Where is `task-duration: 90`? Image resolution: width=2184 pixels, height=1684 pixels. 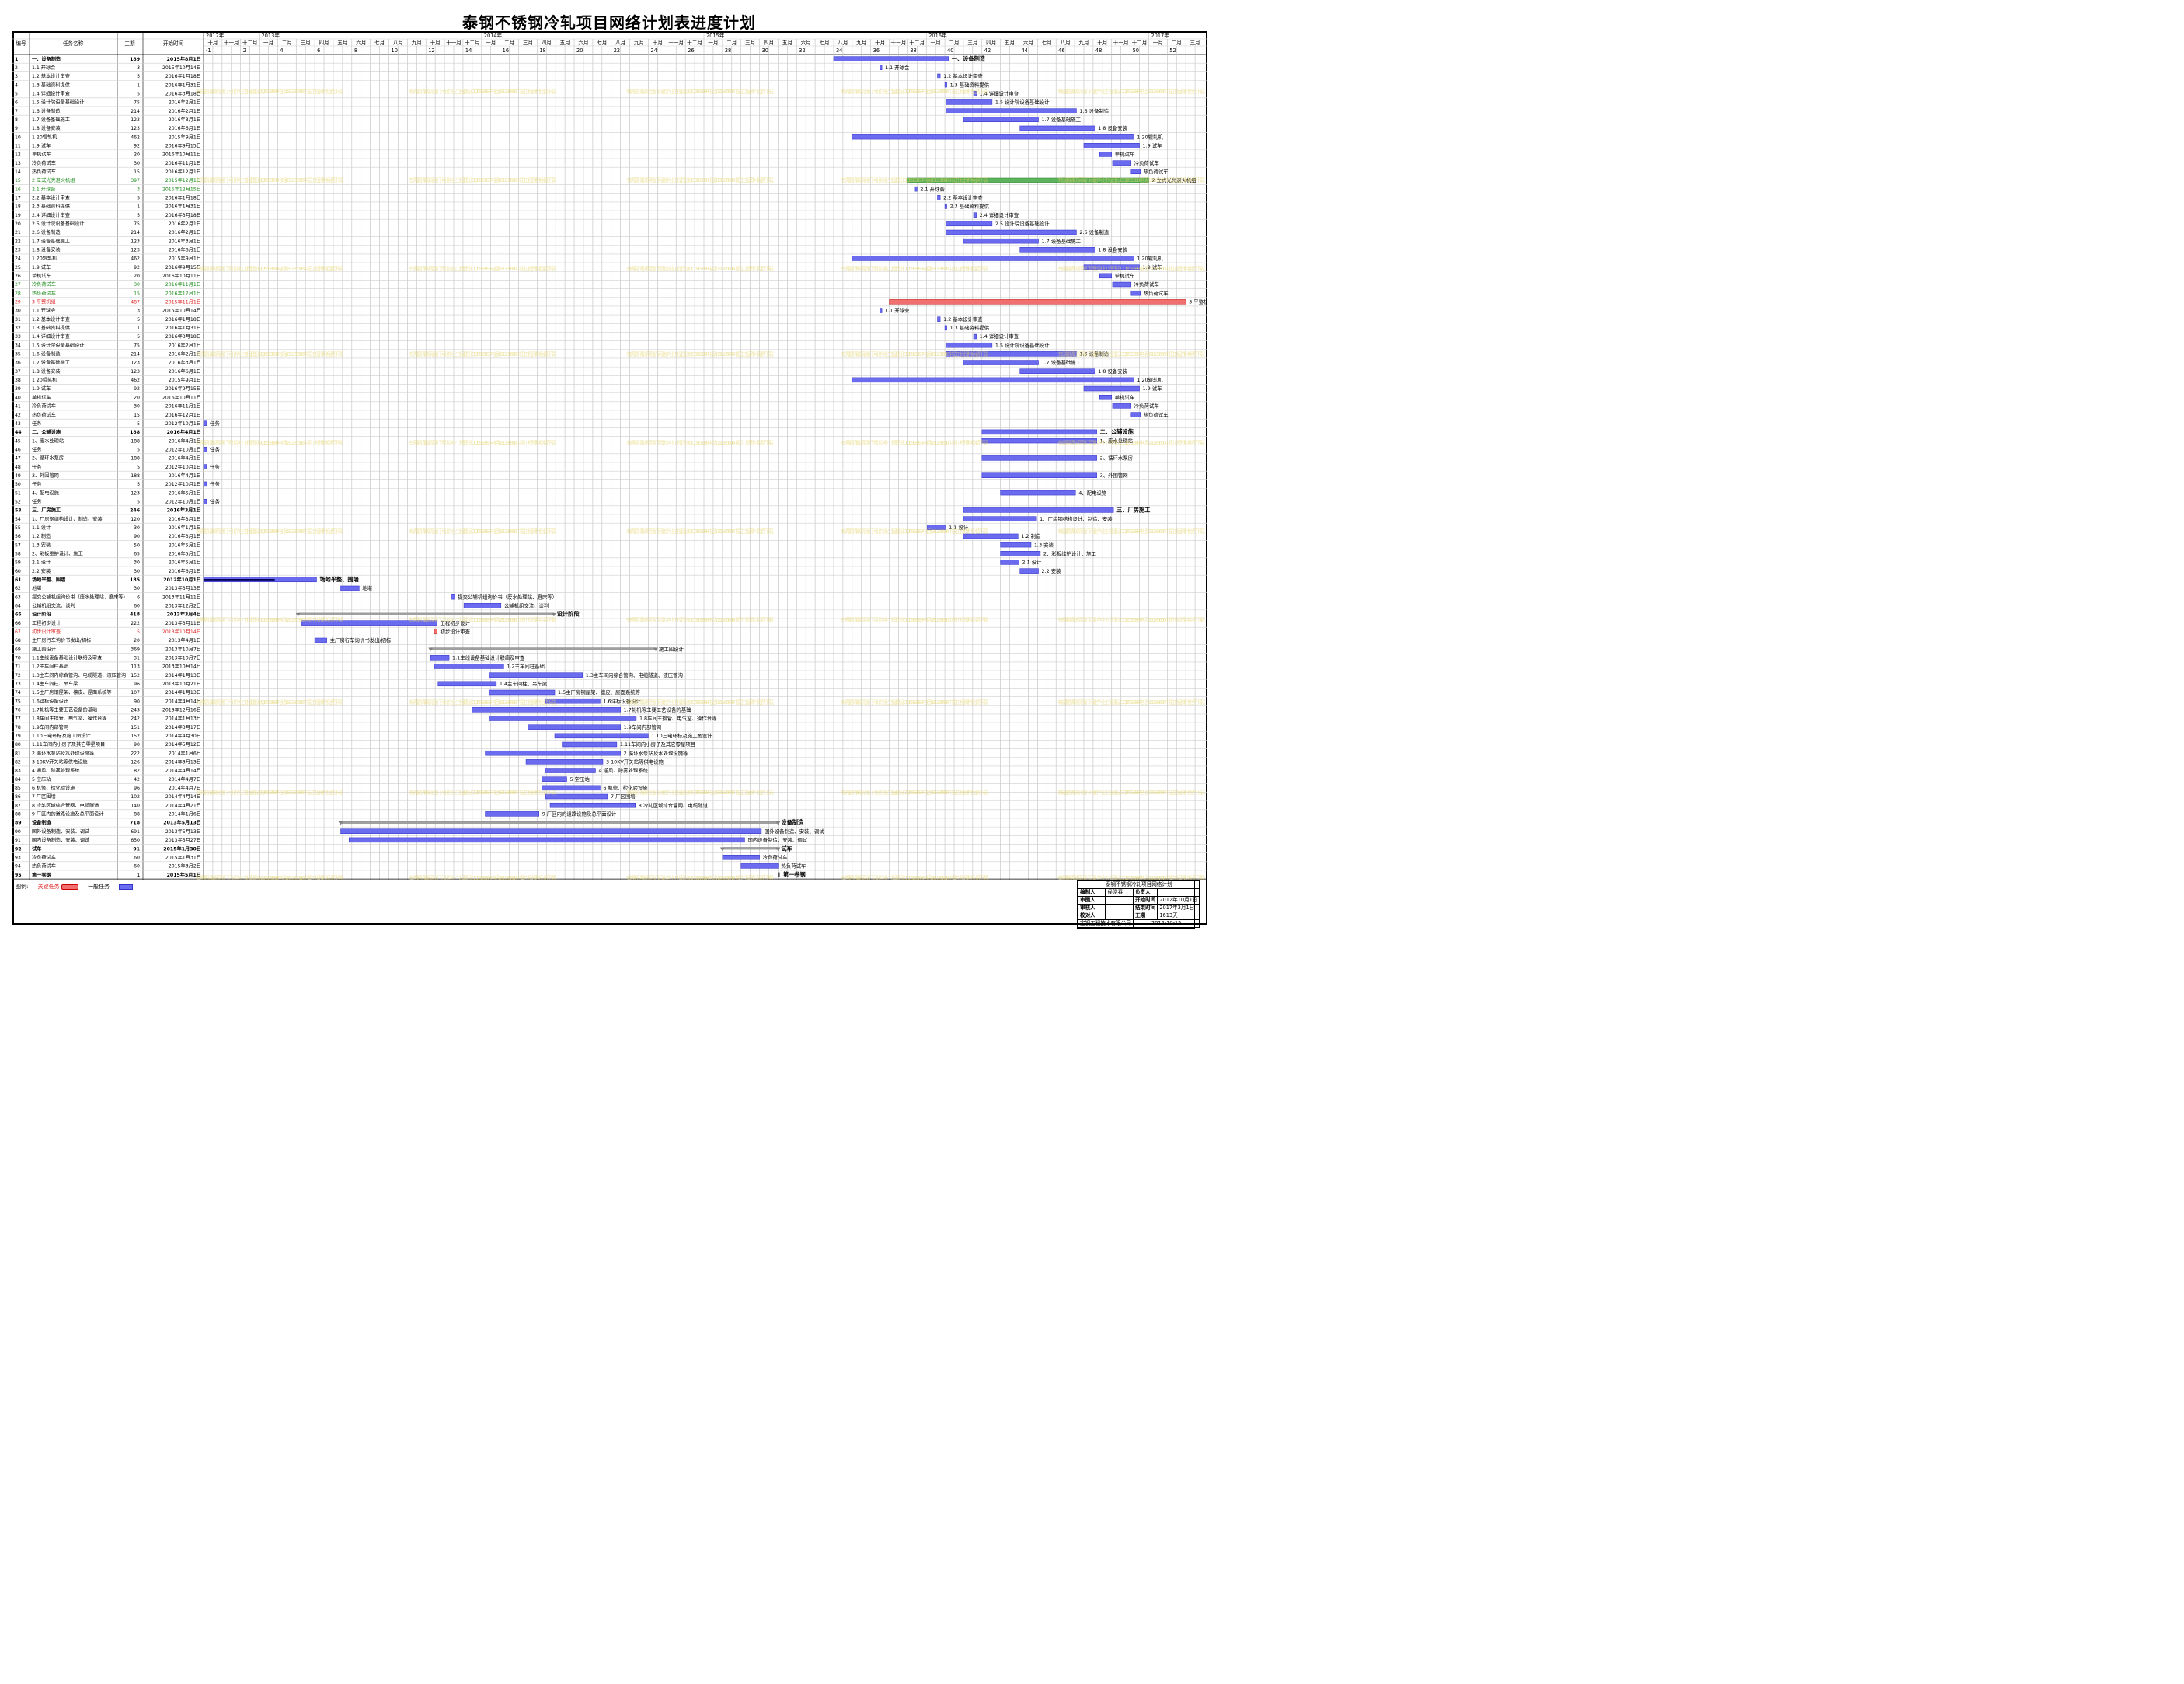 task-duration: 90 is located at coordinates (137, 745).